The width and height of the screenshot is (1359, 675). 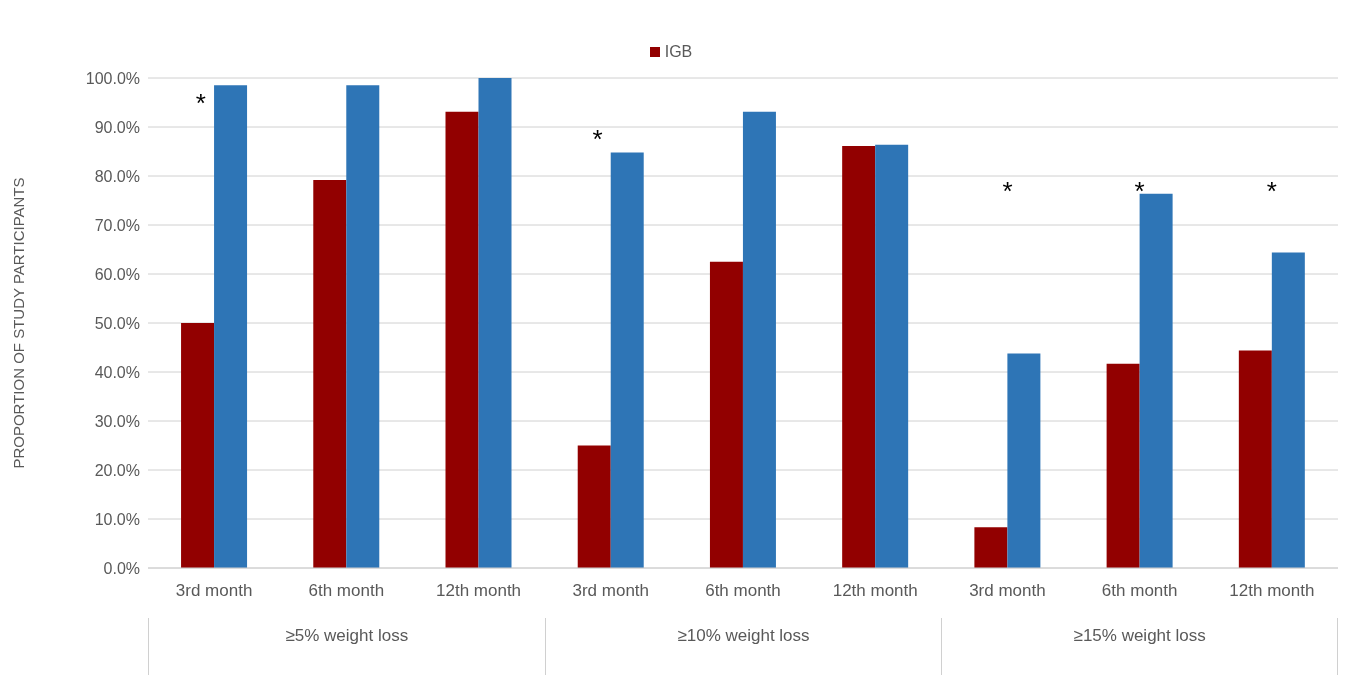 I want to click on y-tick-label: 40.0%, so click(x=117, y=372).